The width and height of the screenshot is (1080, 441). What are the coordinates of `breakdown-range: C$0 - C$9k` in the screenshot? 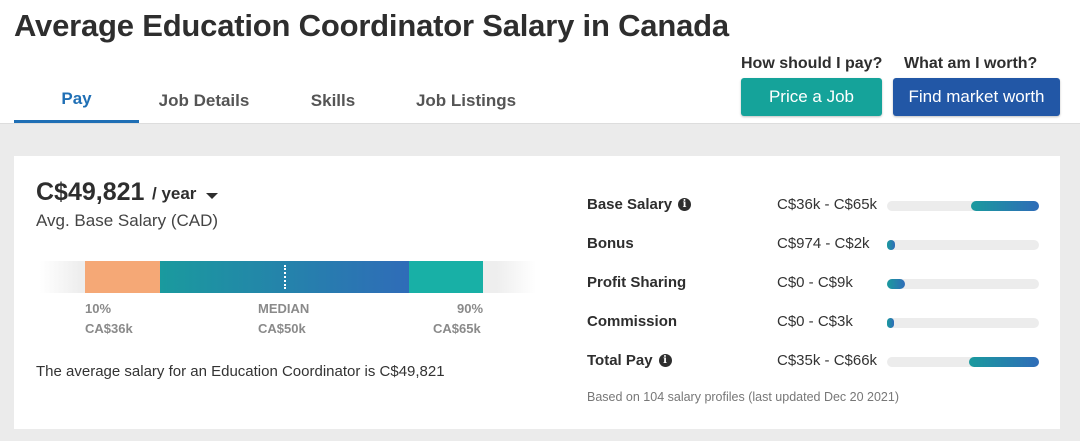 It's located at (815, 282).